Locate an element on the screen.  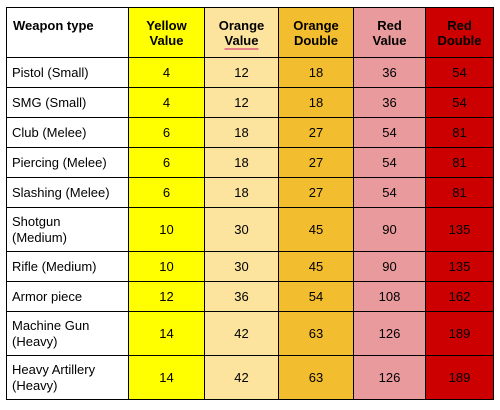
table-row: Pistol (Small) 4 12 18 36 54 is located at coordinates (250, 72).